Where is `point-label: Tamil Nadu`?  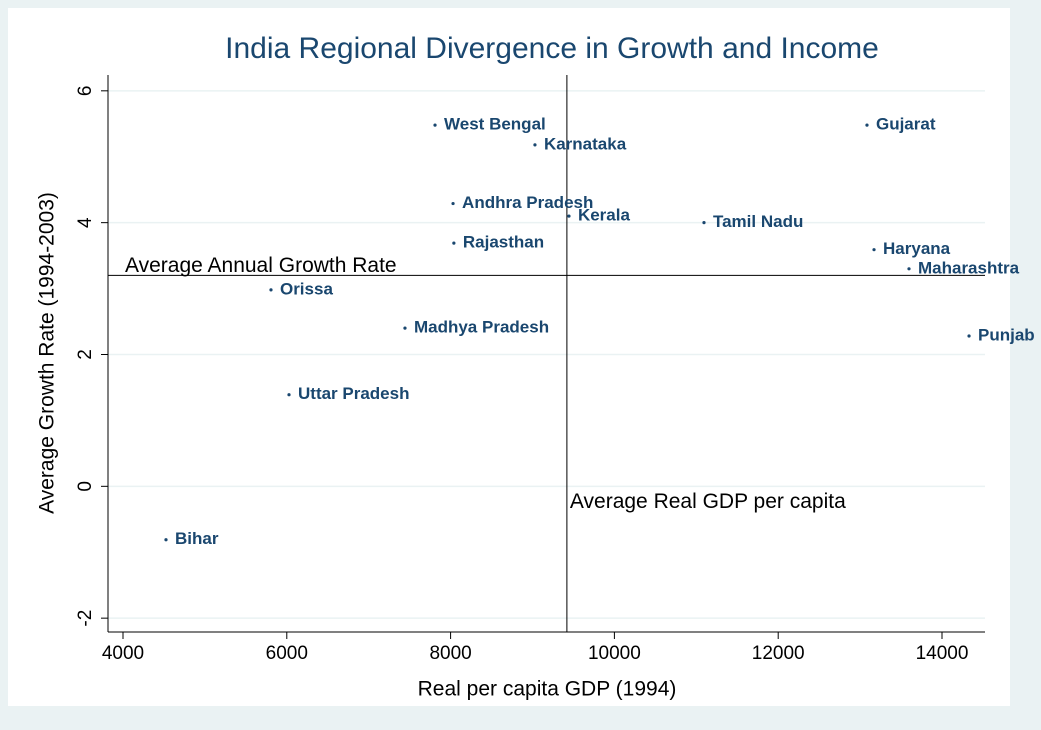
point-label: Tamil Nadu is located at coordinates (758, 221).